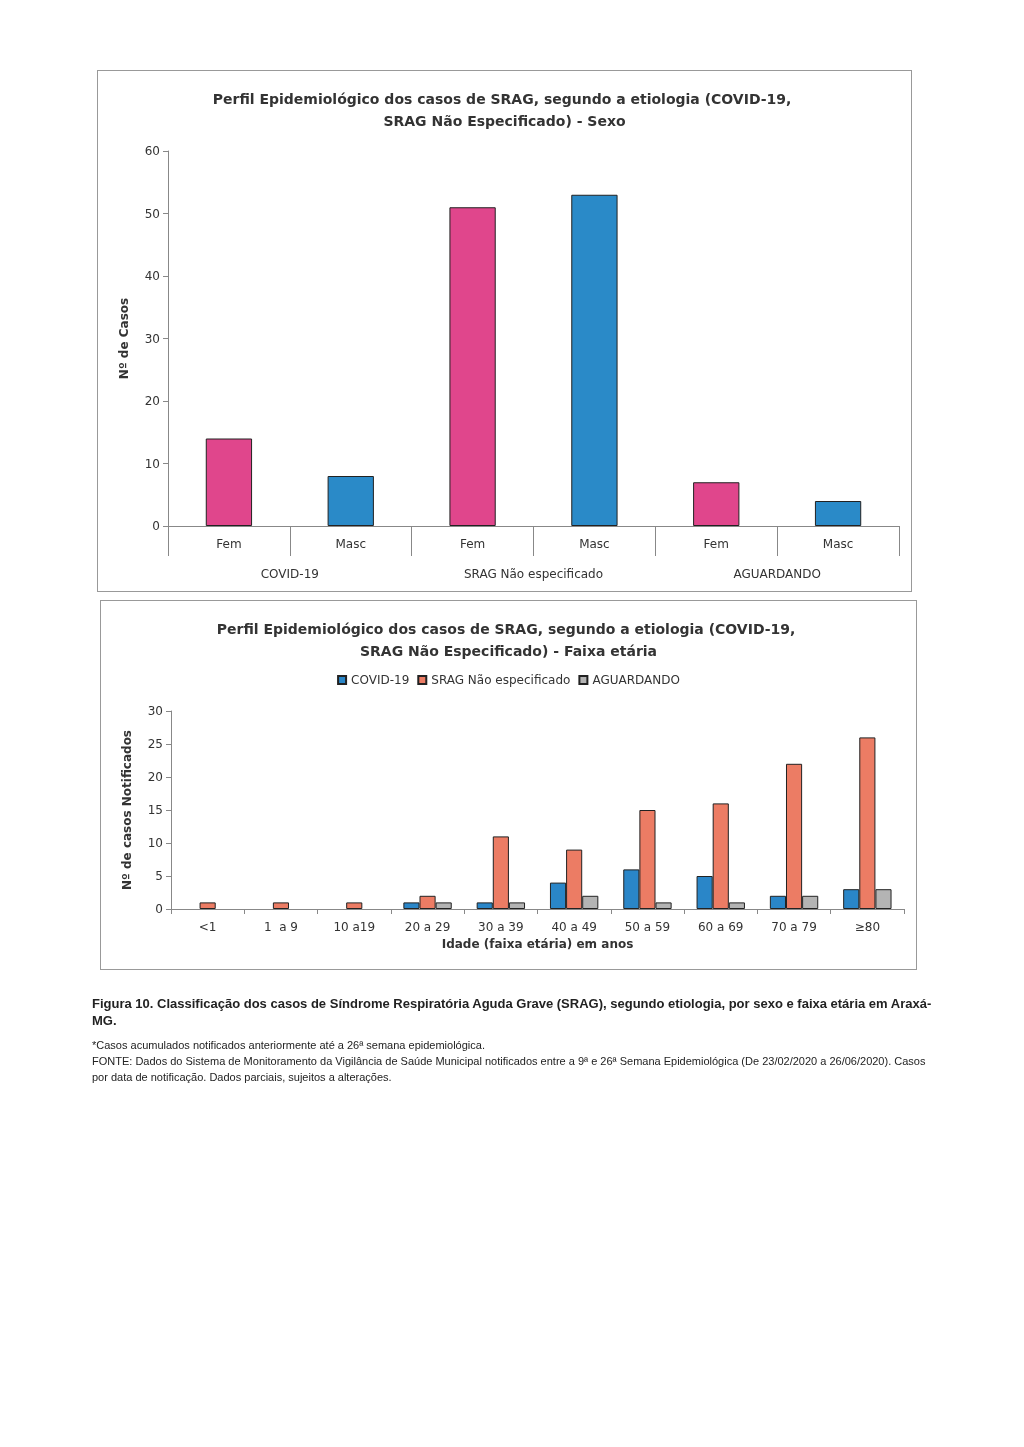 The height and width of the screenshot is (1447, 1024). What do you see at coordinates (512, 1012) in the screenshot?
I see `text: Figura 10. Classificação dos casos de Síndrome Respiratória Aguda Grave (SRAG), segundo etiologia, por sexo e faixa etária em Araxá-MG.` at bounding box center [512, 1012].